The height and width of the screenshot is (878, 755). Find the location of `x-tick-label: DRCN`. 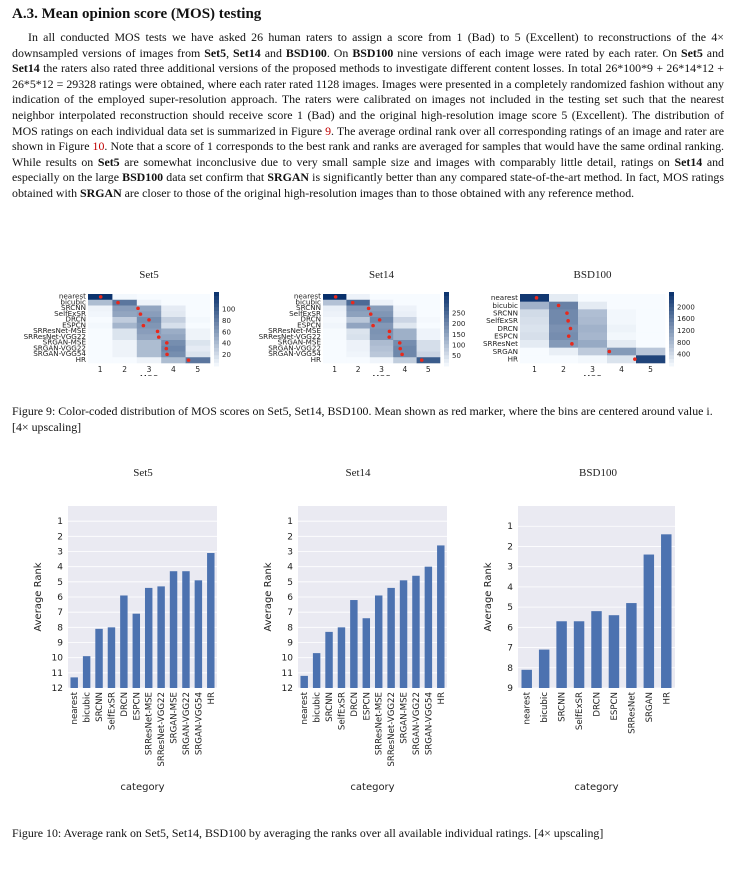

x-tick-label: DRCN is located at coordinates (125, 704).